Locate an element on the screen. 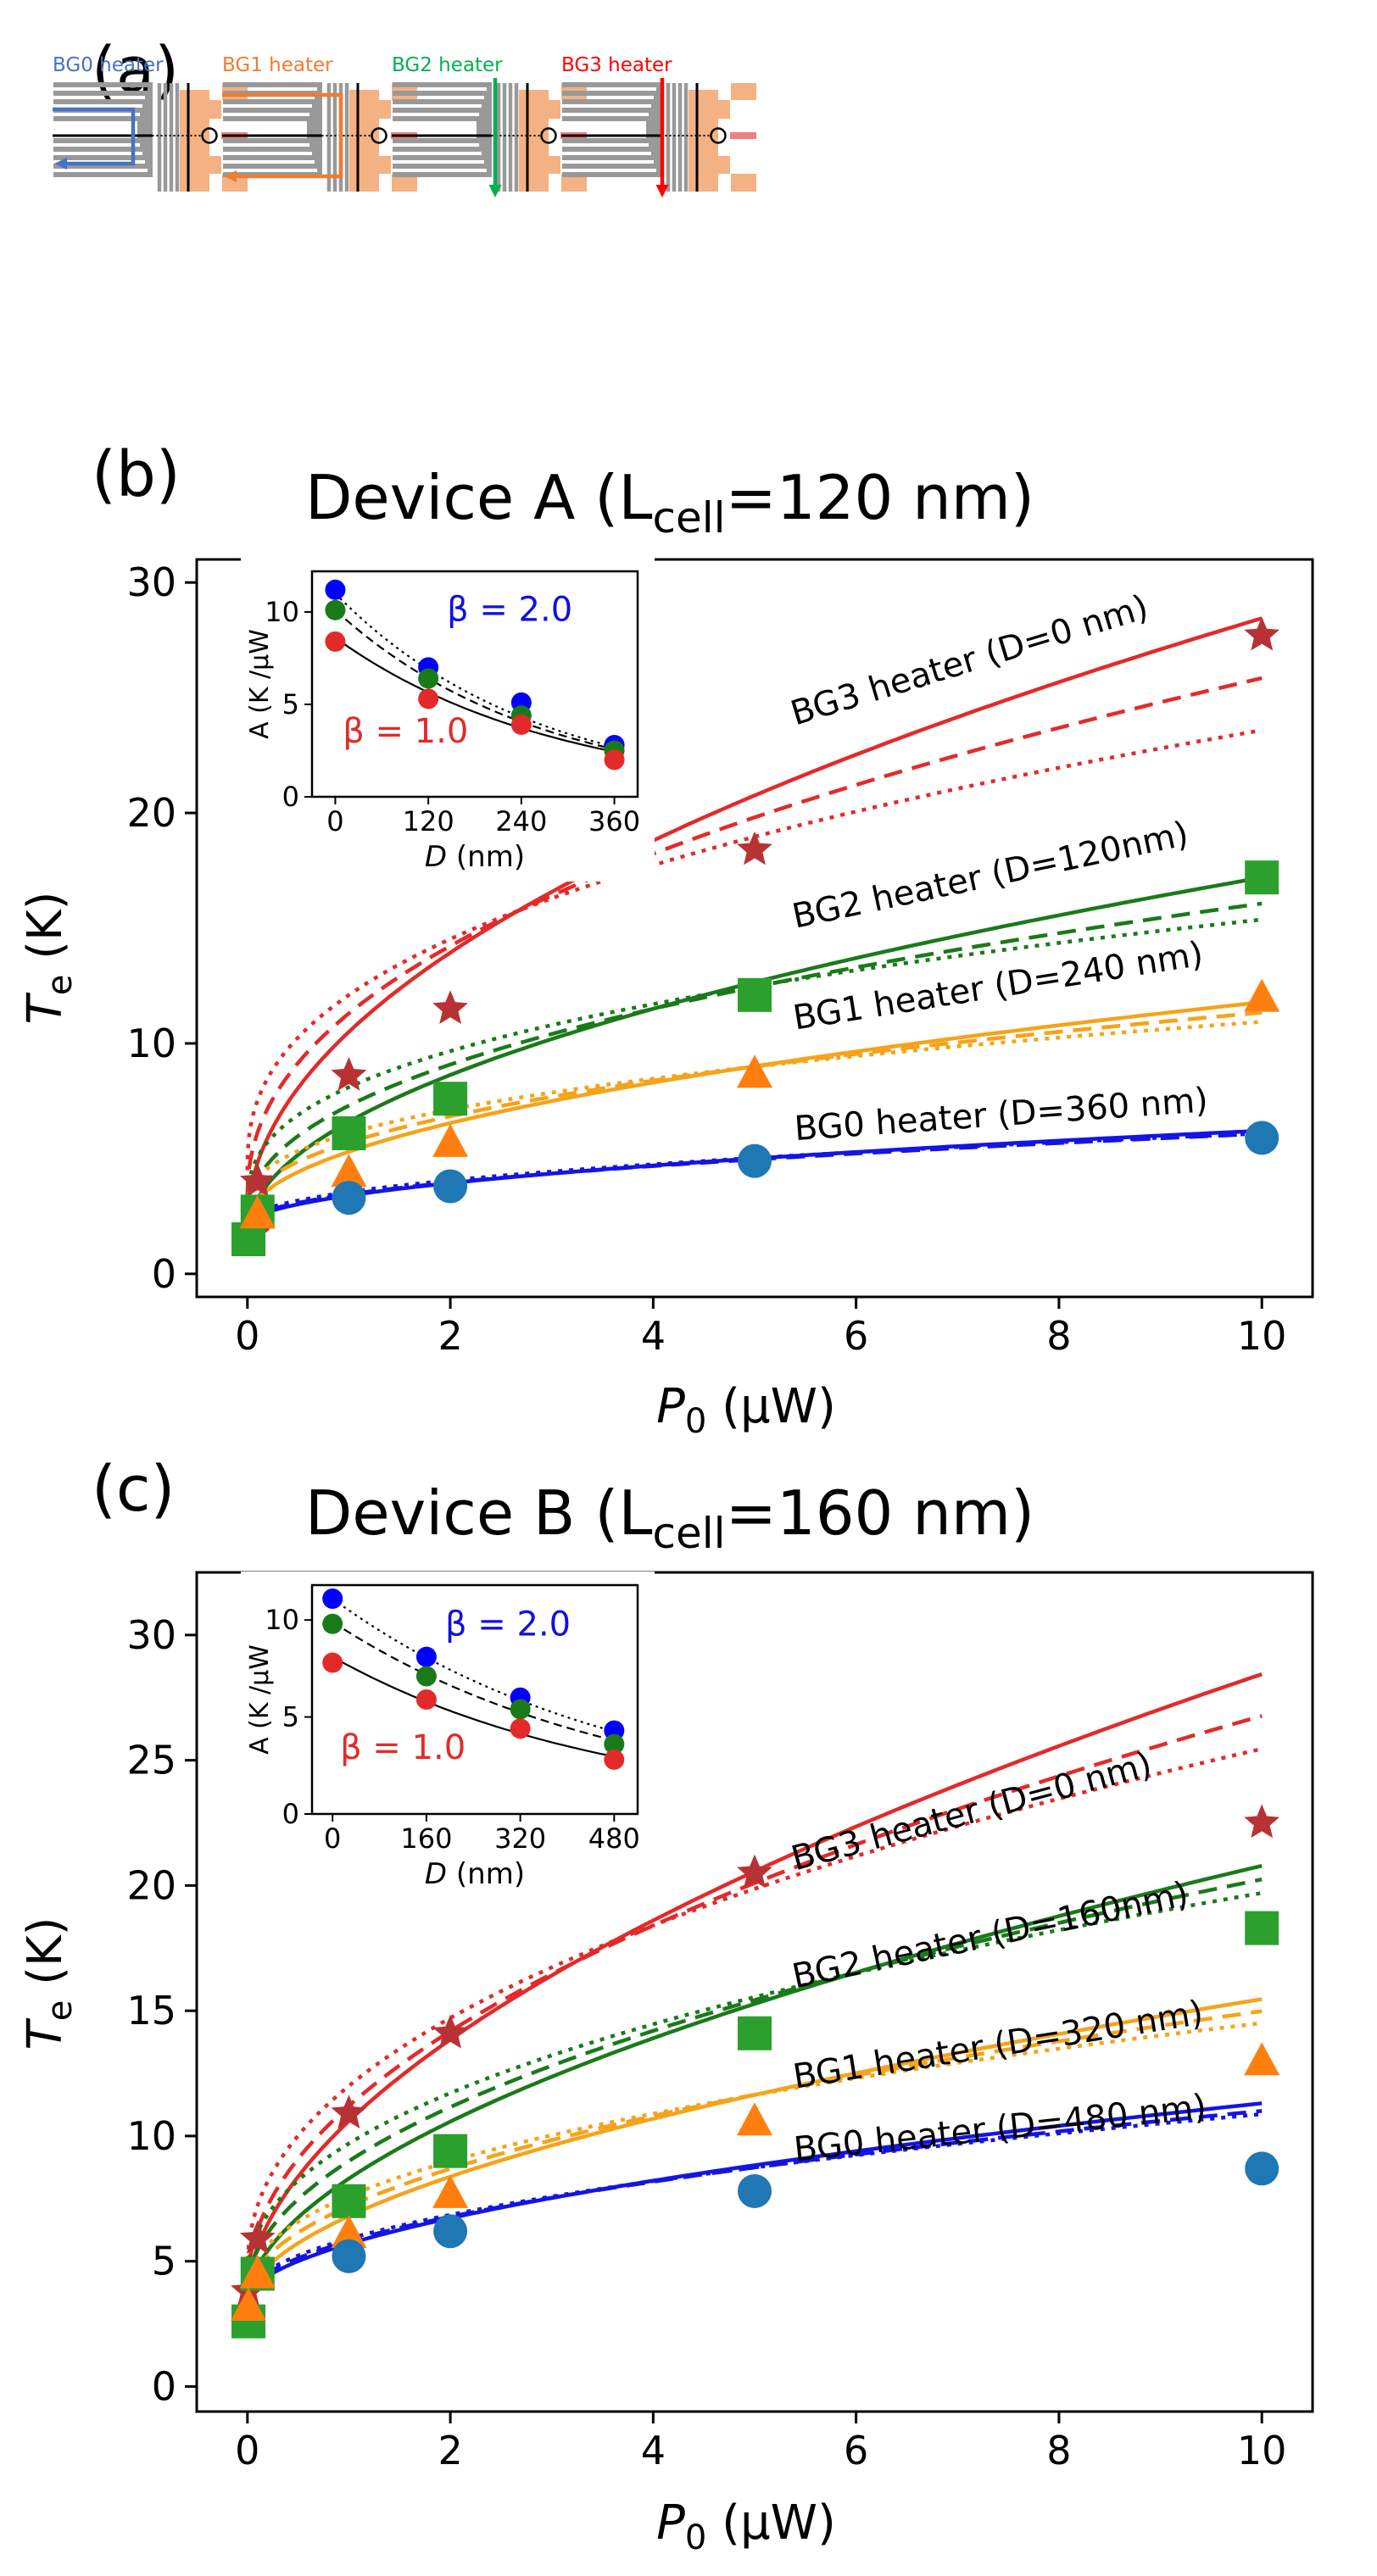 The image size is (1377, 2576). chart-title: Device B (Lcell=160 nm) is located at coordinates (669, 1517).